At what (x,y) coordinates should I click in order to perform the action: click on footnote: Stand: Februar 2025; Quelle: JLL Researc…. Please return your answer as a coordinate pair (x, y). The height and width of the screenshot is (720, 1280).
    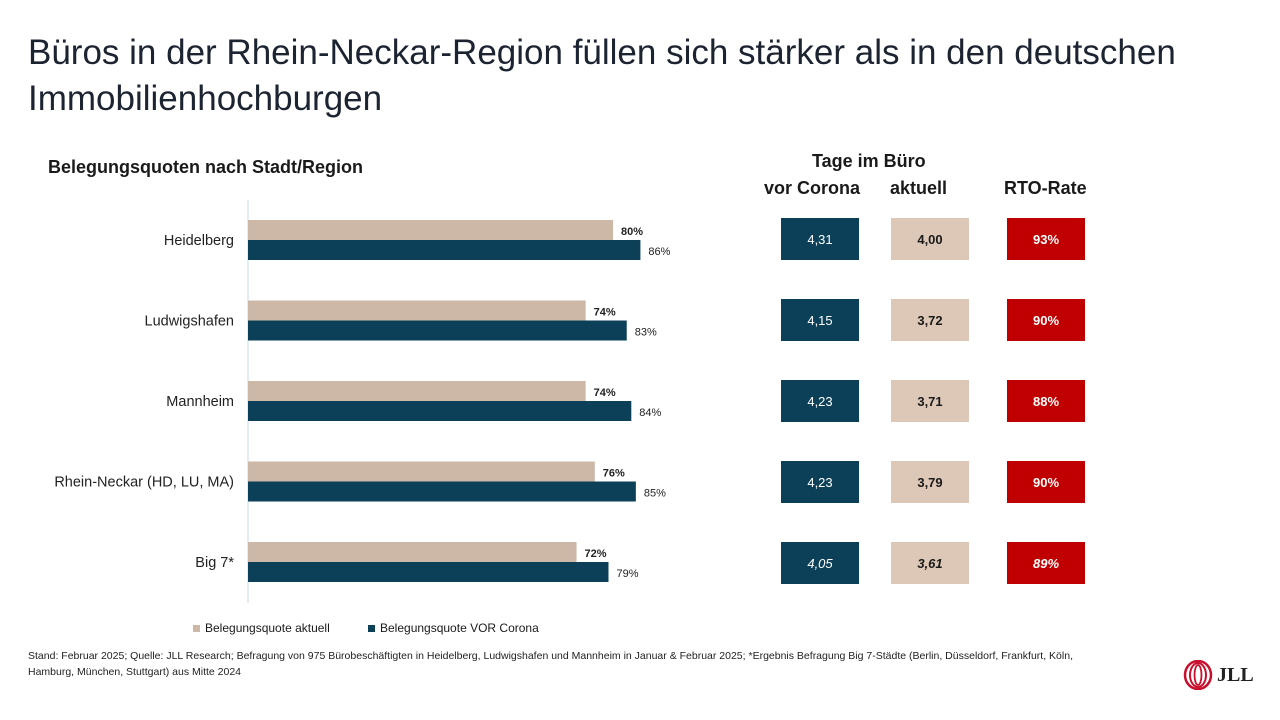
    Looking at the image, I should click on (550, 664).